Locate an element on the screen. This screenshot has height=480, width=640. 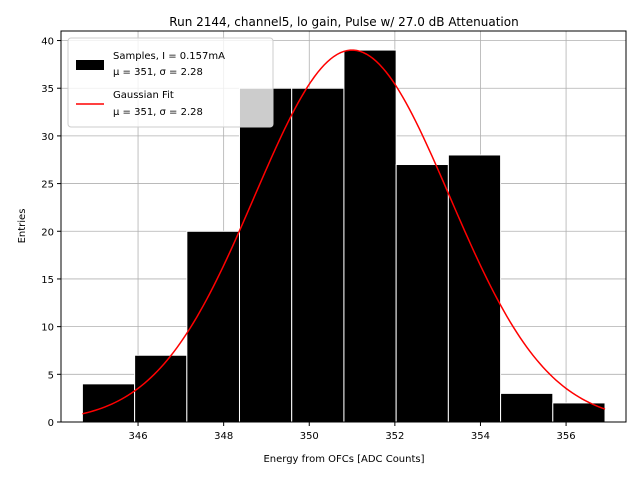
y-tick-label: 0 is located at coordinates (51, 423).